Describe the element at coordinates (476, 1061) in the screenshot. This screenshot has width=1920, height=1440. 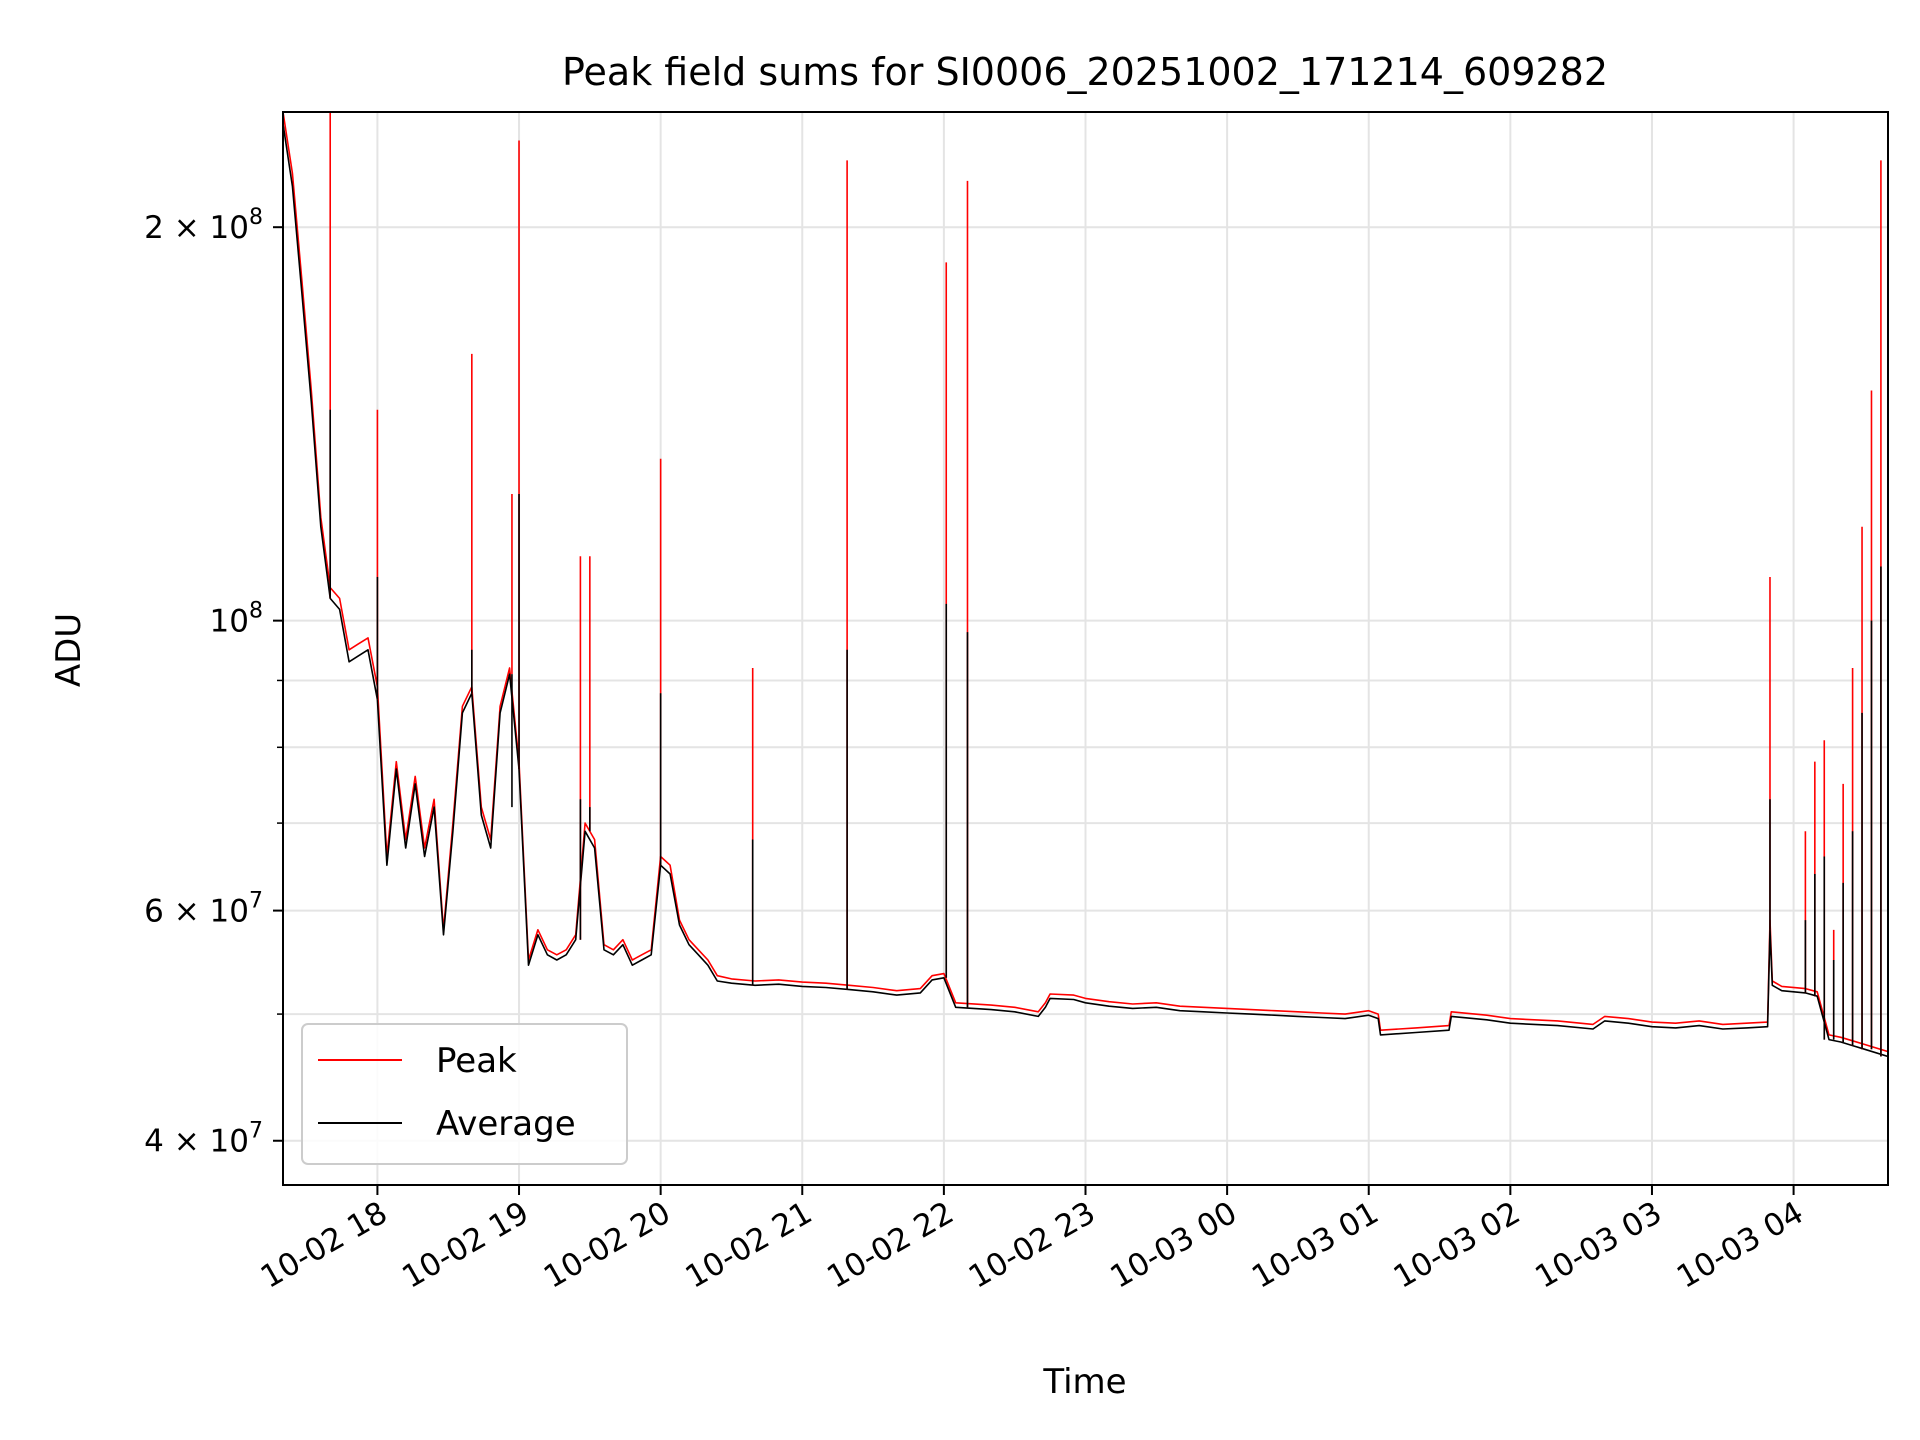
I see `legend-label-peak: Peak` at that location.